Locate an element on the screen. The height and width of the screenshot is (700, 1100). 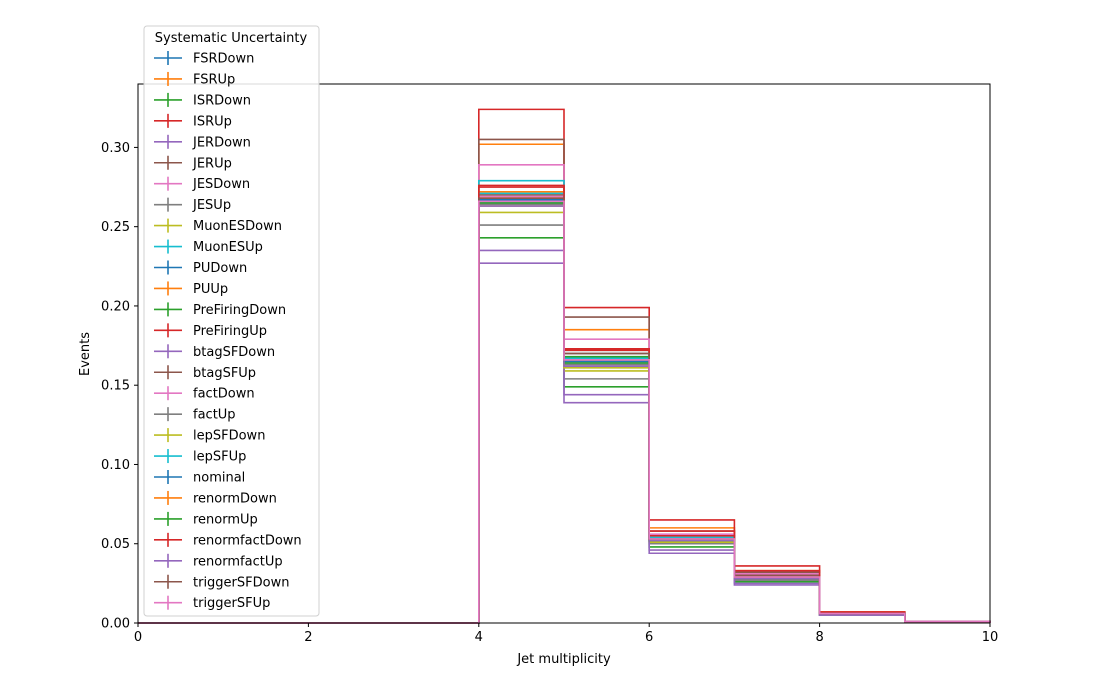
legend-entry-factUp: factUp is located at coordinates (195, 415).